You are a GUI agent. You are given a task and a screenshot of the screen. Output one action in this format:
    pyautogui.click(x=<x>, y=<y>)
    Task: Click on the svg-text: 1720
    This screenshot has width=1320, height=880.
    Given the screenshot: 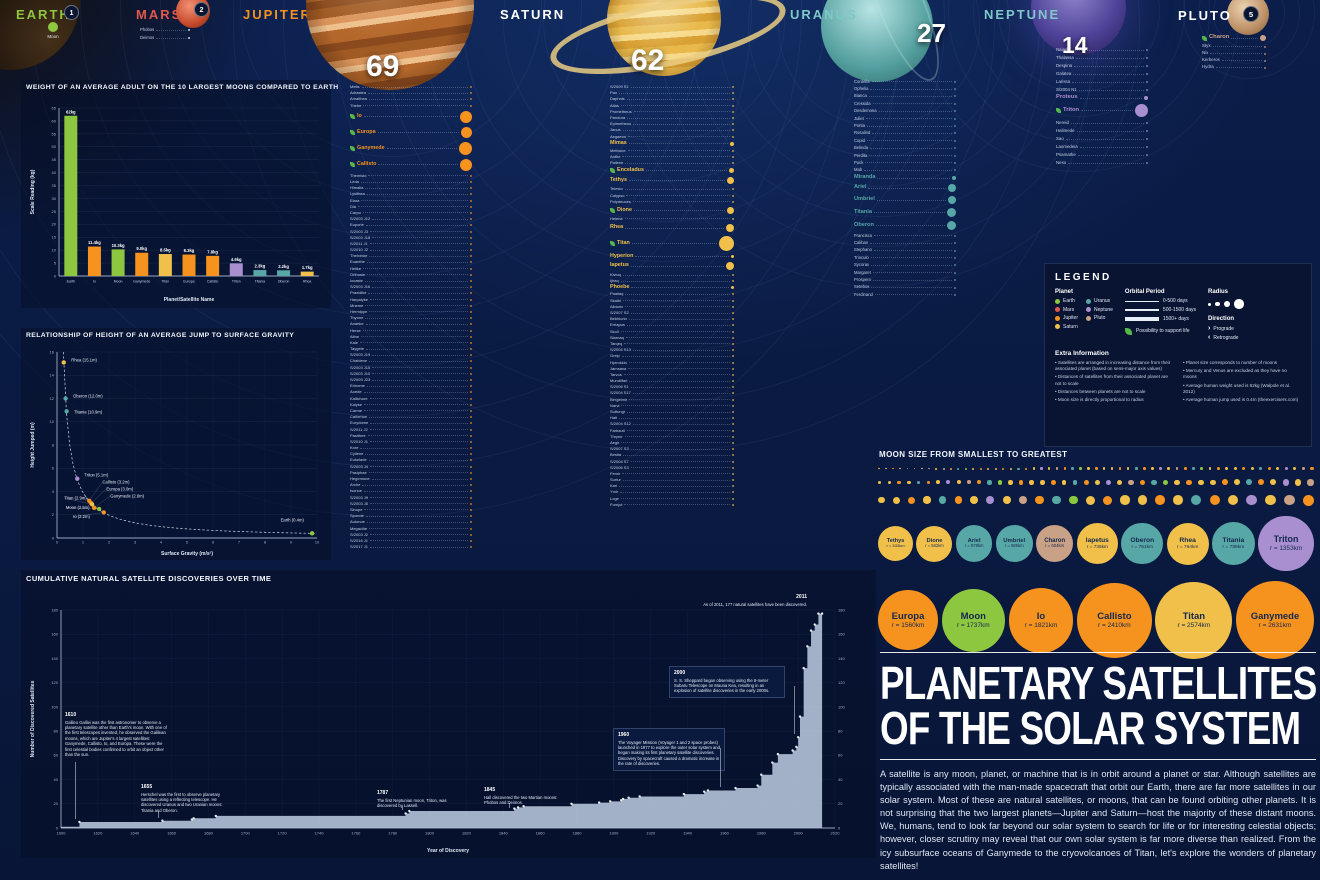 What is the action you would take?
    pyautogui.click(x=283, y=833)
    